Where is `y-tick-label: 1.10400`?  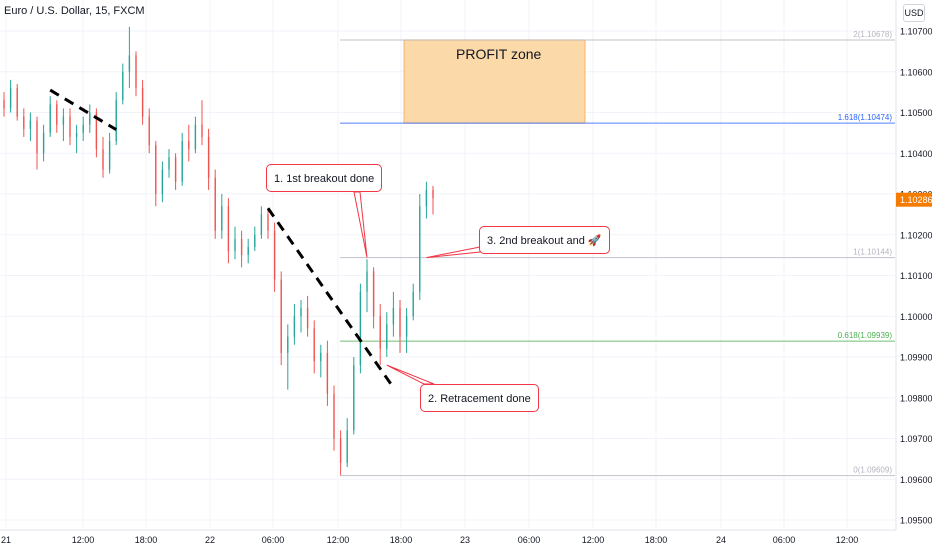
y-tick-label: 1.10400 is located at coordinates (916, 154).